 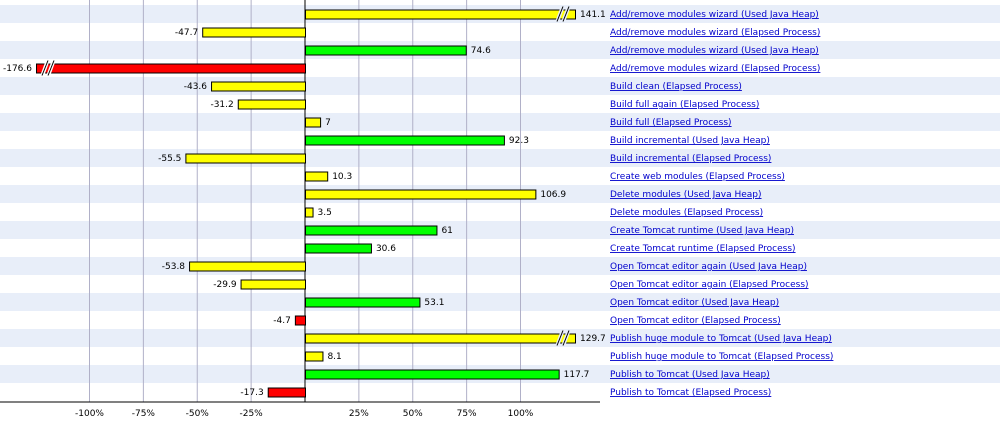 What do you see at coordinates (690, 375) in the screenshot?
I see `category-link: Publish to Tomcat (Used Java Heap)` at bounding box center [690, 375].